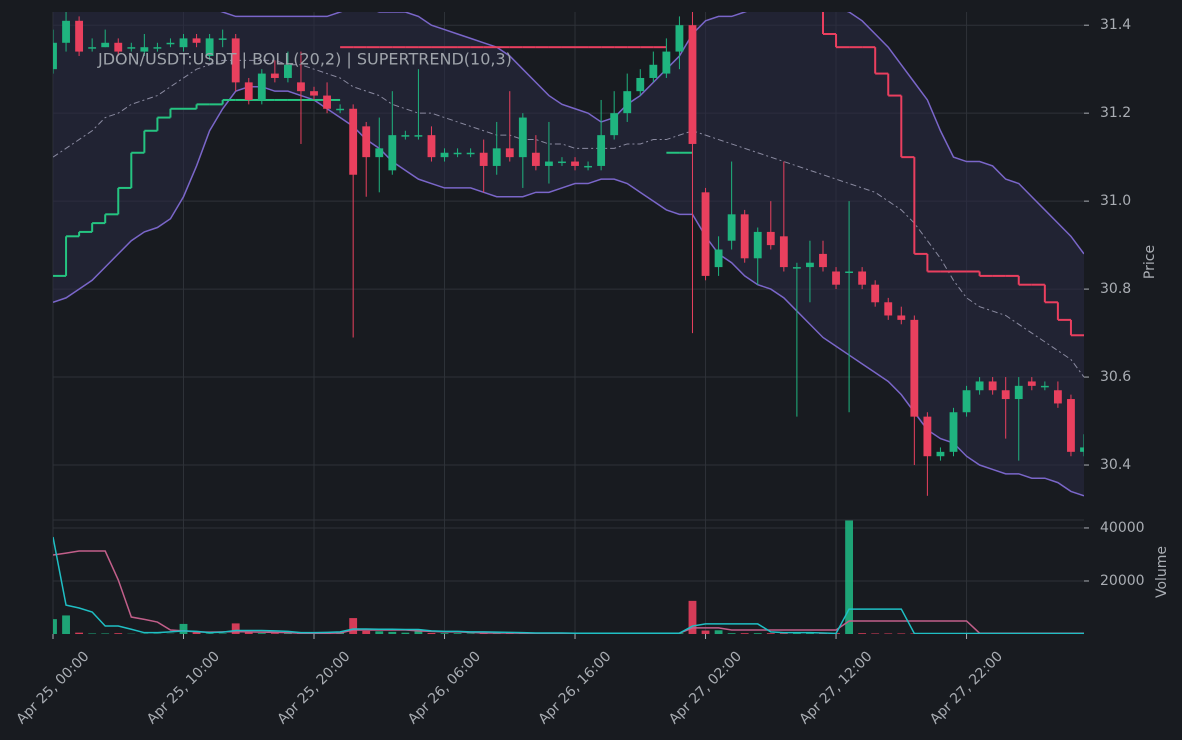 The height and width of the screenshot is (740, 1182). What do you see at coordinates (444, 687) in the screenshot?
I see `x-tick-label: Apr 26, 06:00` at bounding box center [444, 687].